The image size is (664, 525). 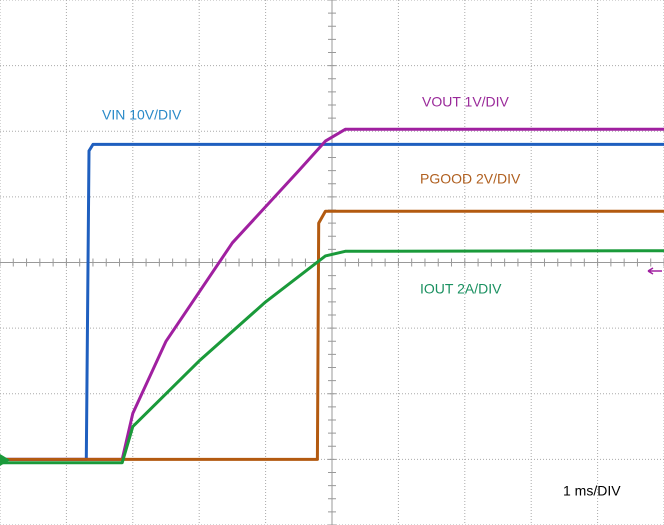 I want to click on time-scale: 1 ms/DIV, so click(x=592, y=491).